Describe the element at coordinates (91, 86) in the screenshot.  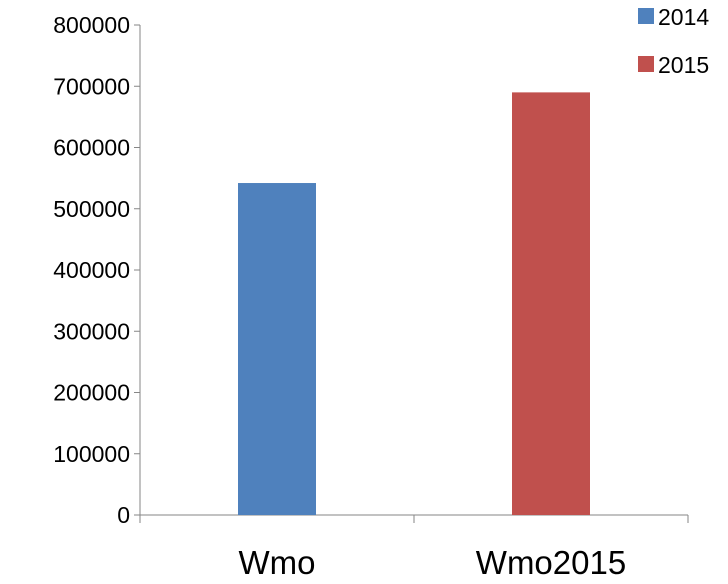
I see `y-tick-label: 700000` at that location.